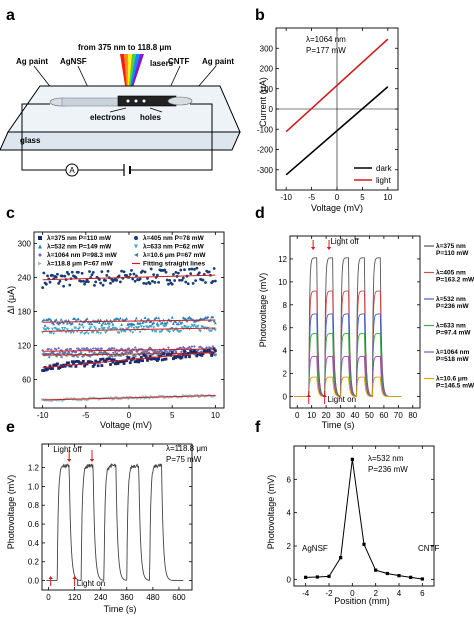 Image resolution: width=474 pixels, height=618 pixels. Describe the element at coordinates (337, 208) in the screenshot. I see `b-x-axis-label: Voltage (mV)` at that location.